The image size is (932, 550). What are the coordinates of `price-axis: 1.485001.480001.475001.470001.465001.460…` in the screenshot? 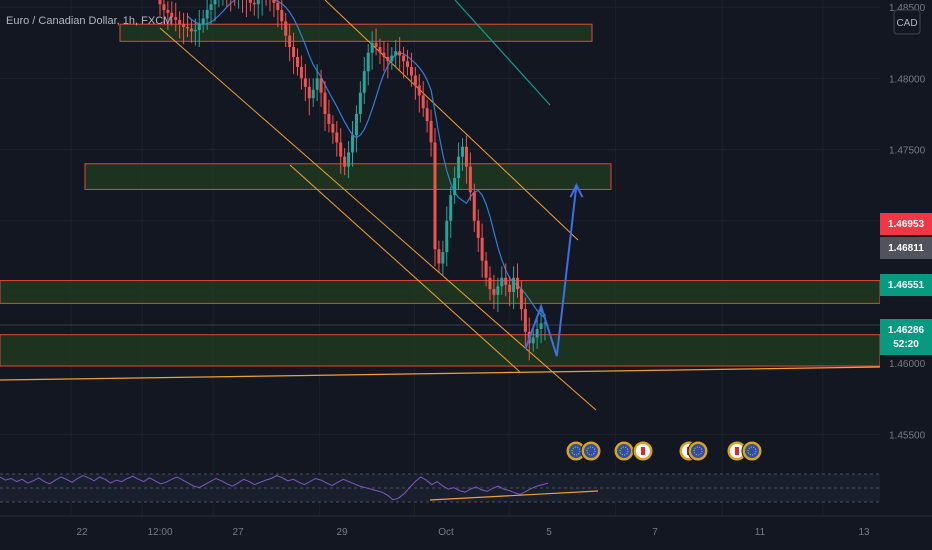 It's located at (906, 258).